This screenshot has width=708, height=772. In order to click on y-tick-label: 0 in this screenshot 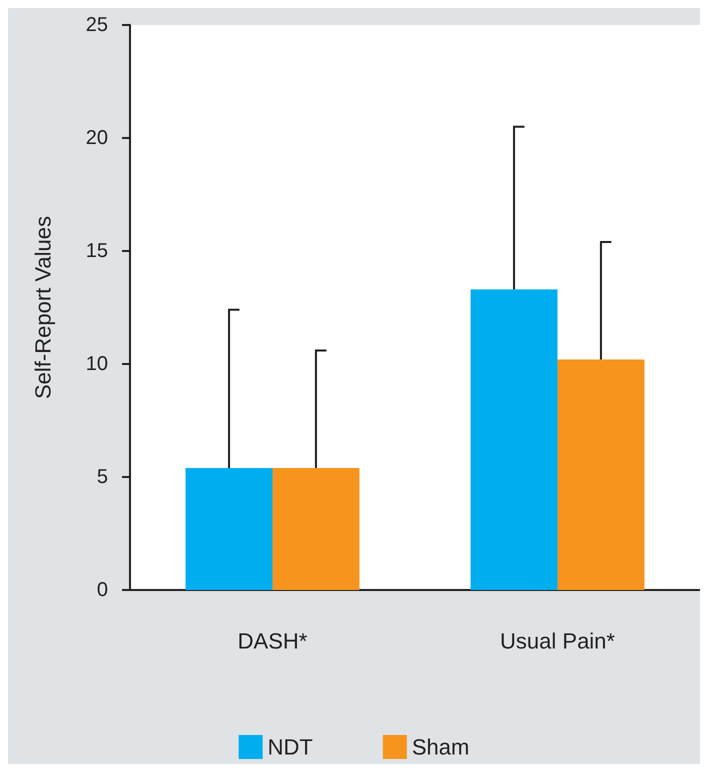, I will do `click(102, 590)`.